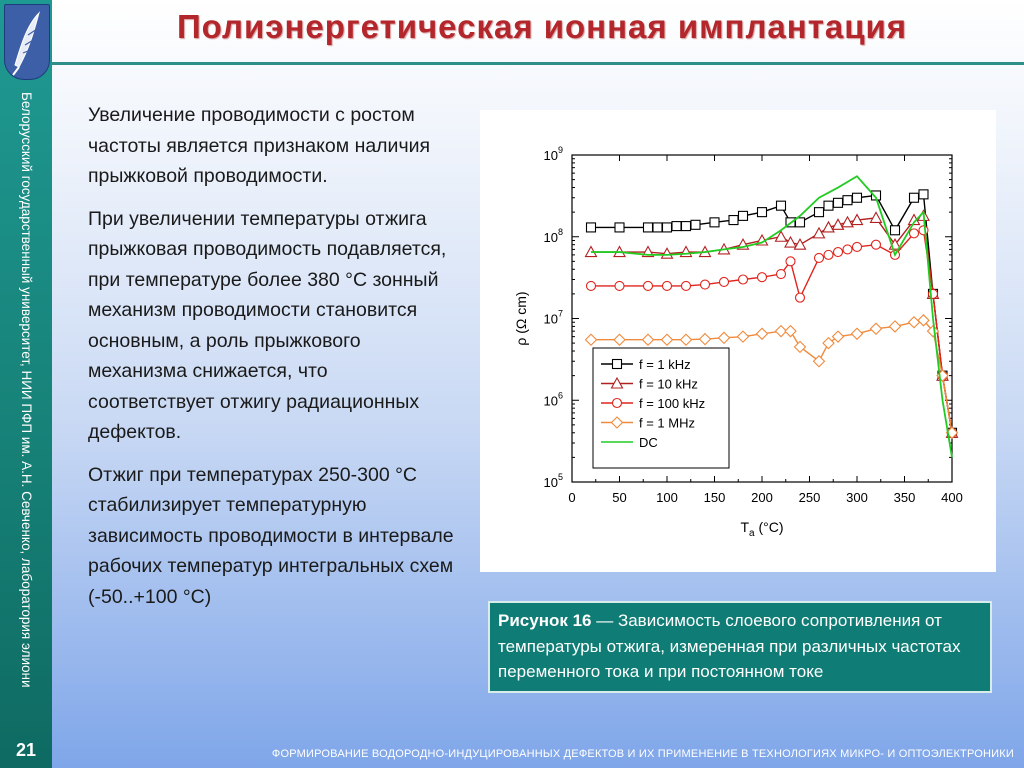 The width and height of the screenshot is (1024, 768). What do you see at coordinates (668, 384) in the screenshot?
I see `legend-label: f = 10 kHz` at bounding box center [668, 384].